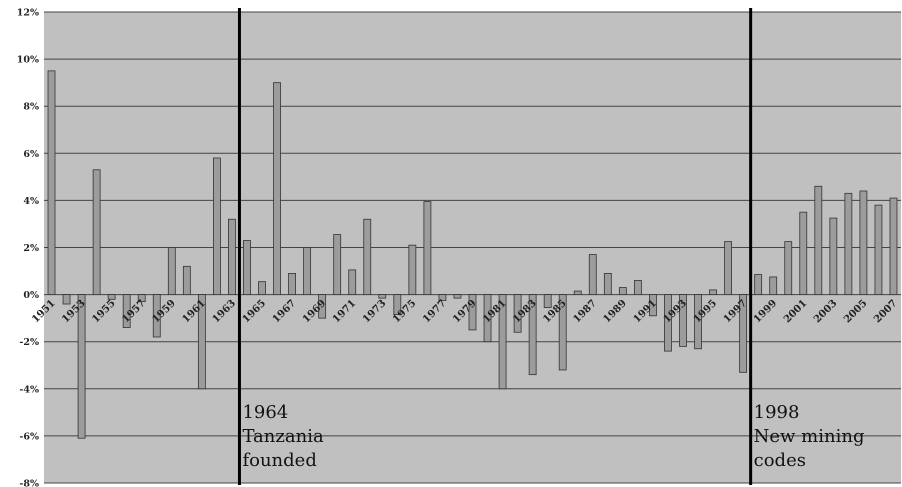  What do you see at coordinates (28, 13) in the screenshot?
I see `y-tick-label: 12%` at bounding box center [28, 13].